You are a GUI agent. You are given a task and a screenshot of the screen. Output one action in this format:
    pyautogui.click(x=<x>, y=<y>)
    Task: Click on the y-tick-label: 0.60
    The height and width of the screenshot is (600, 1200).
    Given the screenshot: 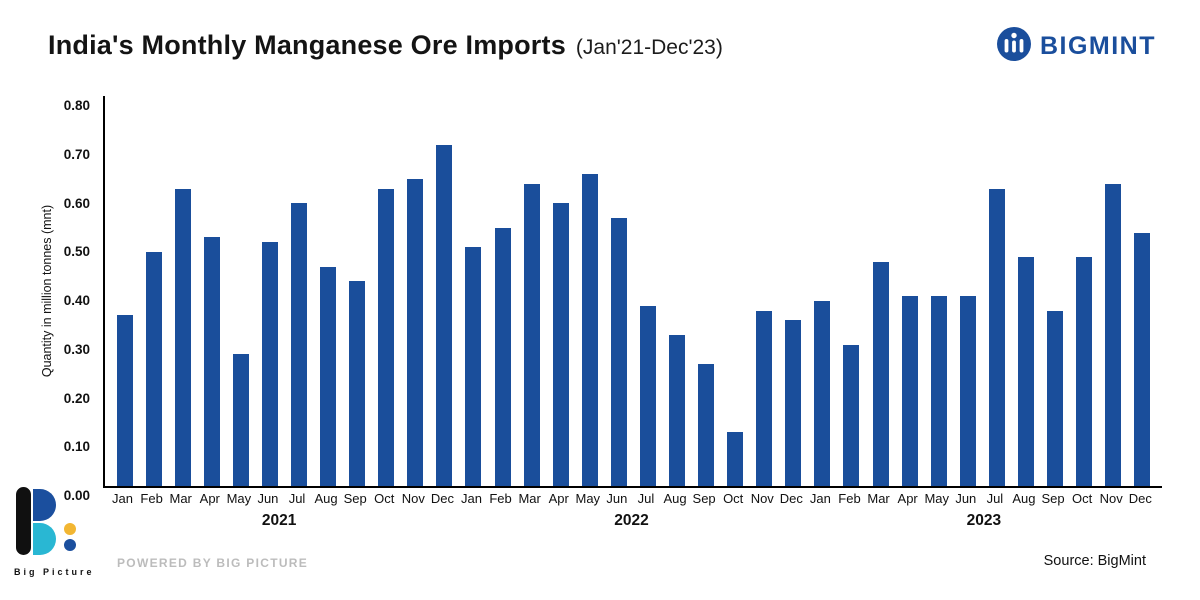 What is the action you would take?
    pyautogui.click(x=76, y=203)
    